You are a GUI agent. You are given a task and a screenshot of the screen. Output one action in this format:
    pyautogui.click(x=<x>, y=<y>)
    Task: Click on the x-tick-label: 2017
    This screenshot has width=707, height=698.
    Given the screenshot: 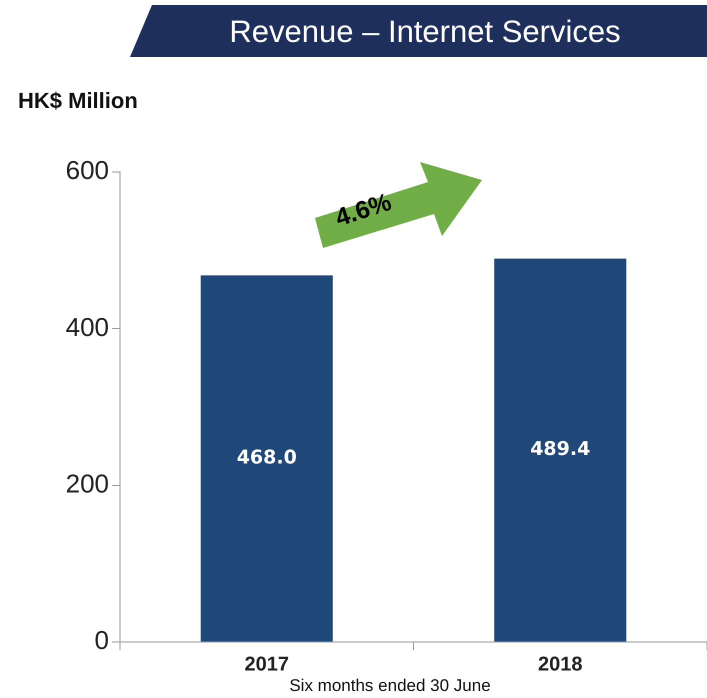 What is the action you would take?
    pyautogui.click(x=266, y=665)
    